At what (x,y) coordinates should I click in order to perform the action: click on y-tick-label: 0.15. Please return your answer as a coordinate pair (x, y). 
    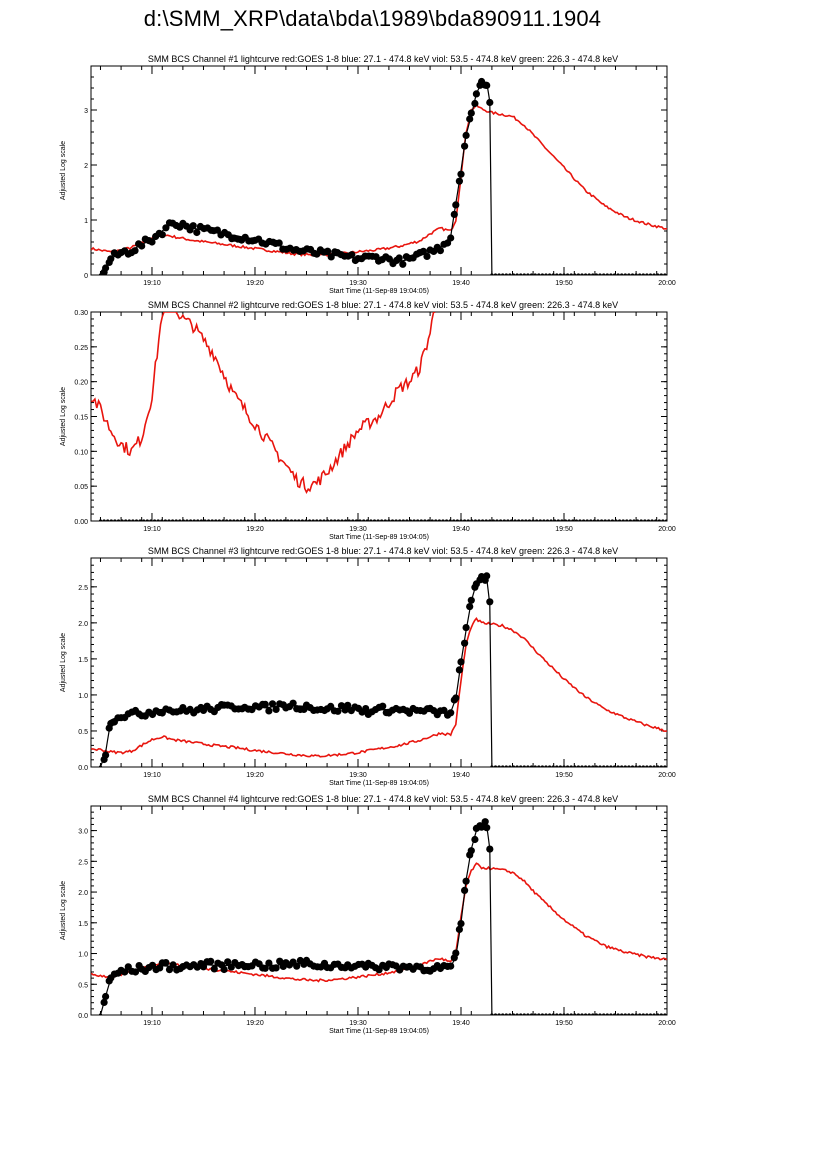
    Looking at the image, I should click on (81, 418).